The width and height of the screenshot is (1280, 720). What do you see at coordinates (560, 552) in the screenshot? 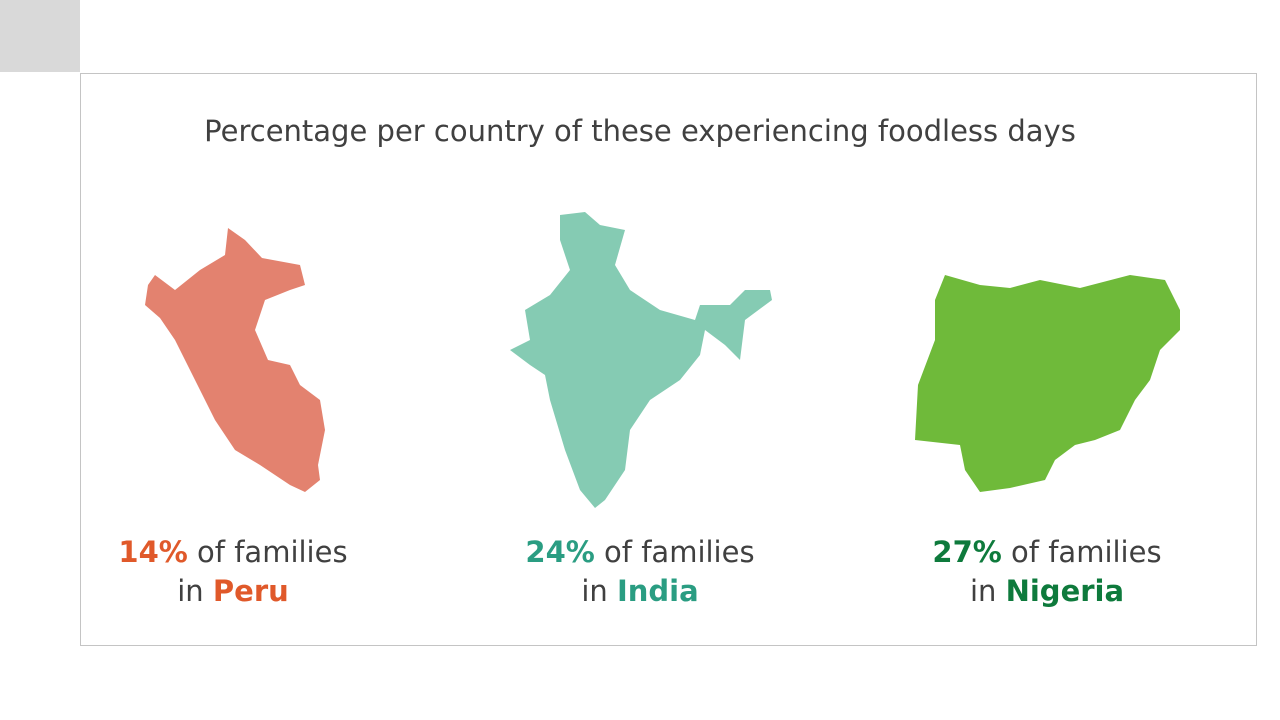
I see `percent: 24%` at bounding box center [560, 552].